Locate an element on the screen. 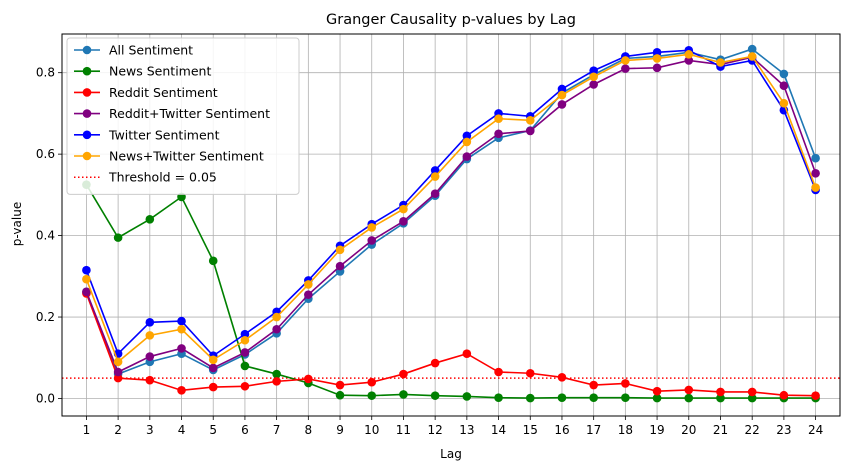  legend-label: Threshold = 0.05 is located at coordinates (162, 177).